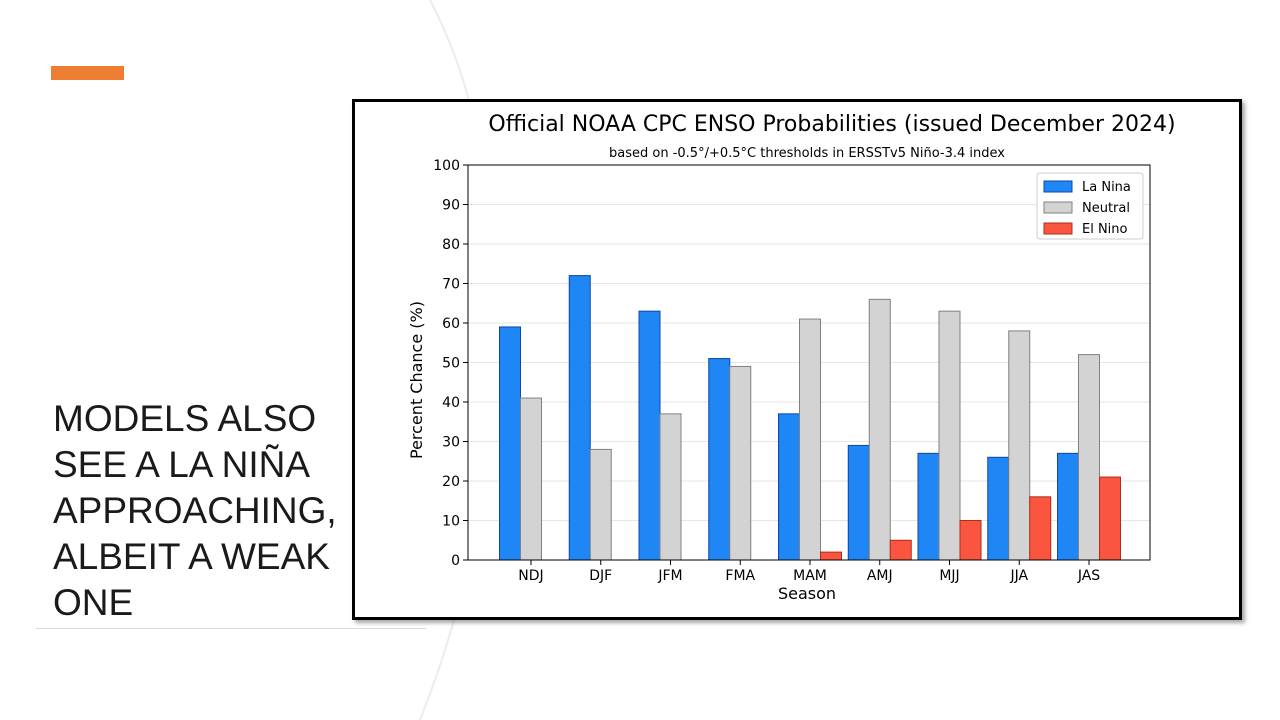  Describe the element at coordinates (451, 206) in the screenshot. I see `y-tick-label: 90` at that location.